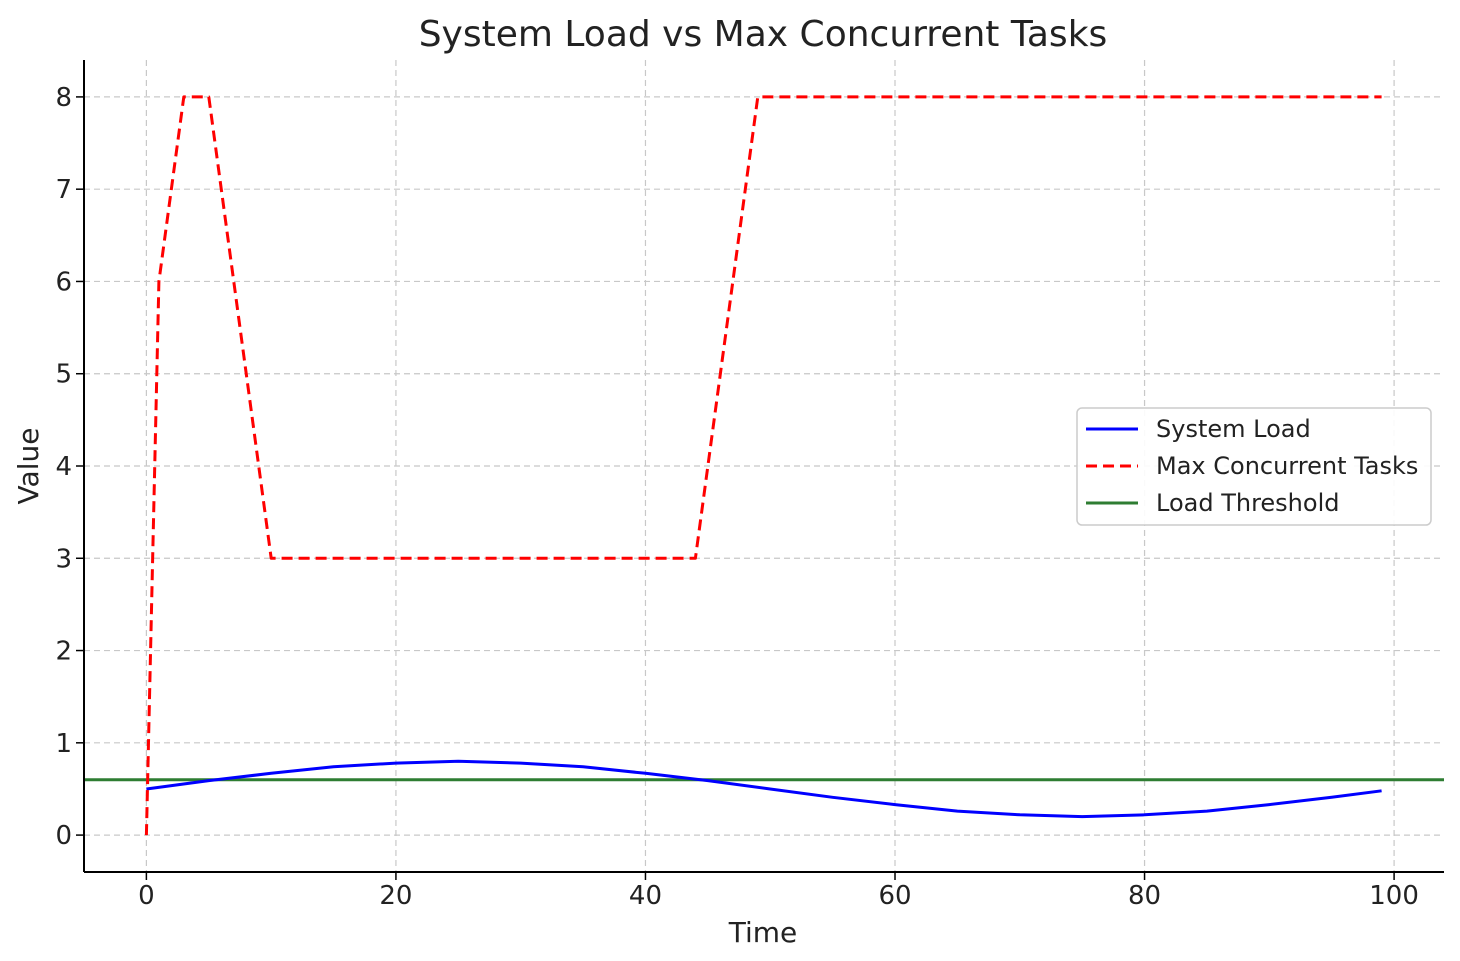  Describe the element at coordinates (645, 896) in the screenshot. I see `x-tick-label: 40` at that location.